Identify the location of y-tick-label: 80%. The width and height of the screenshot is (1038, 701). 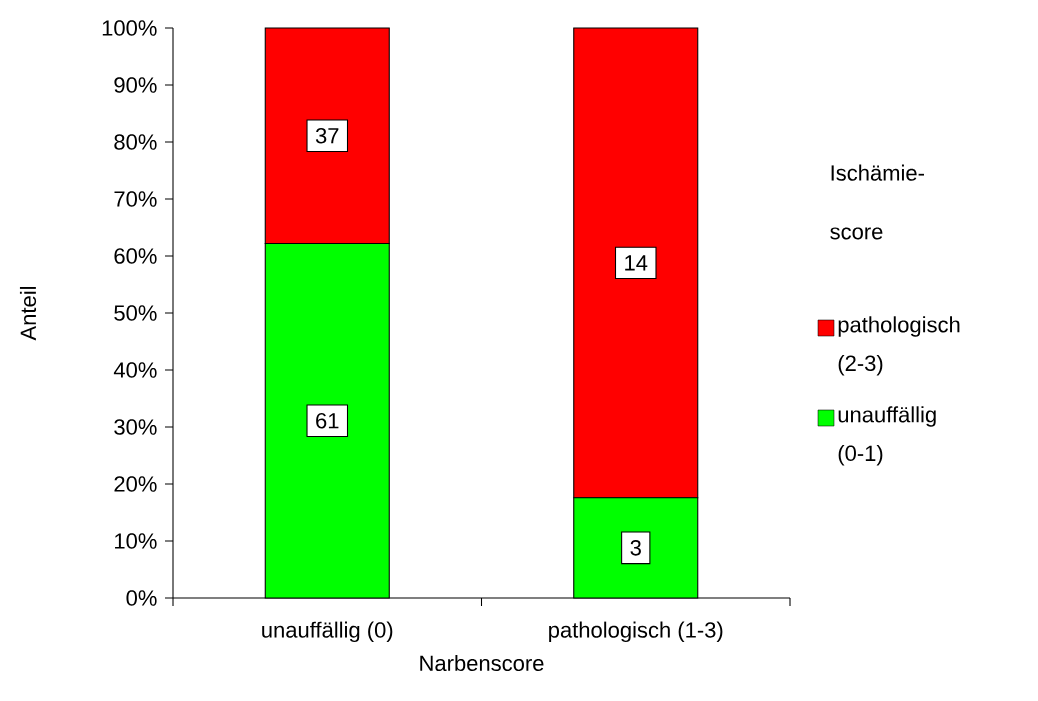
(135, 142).